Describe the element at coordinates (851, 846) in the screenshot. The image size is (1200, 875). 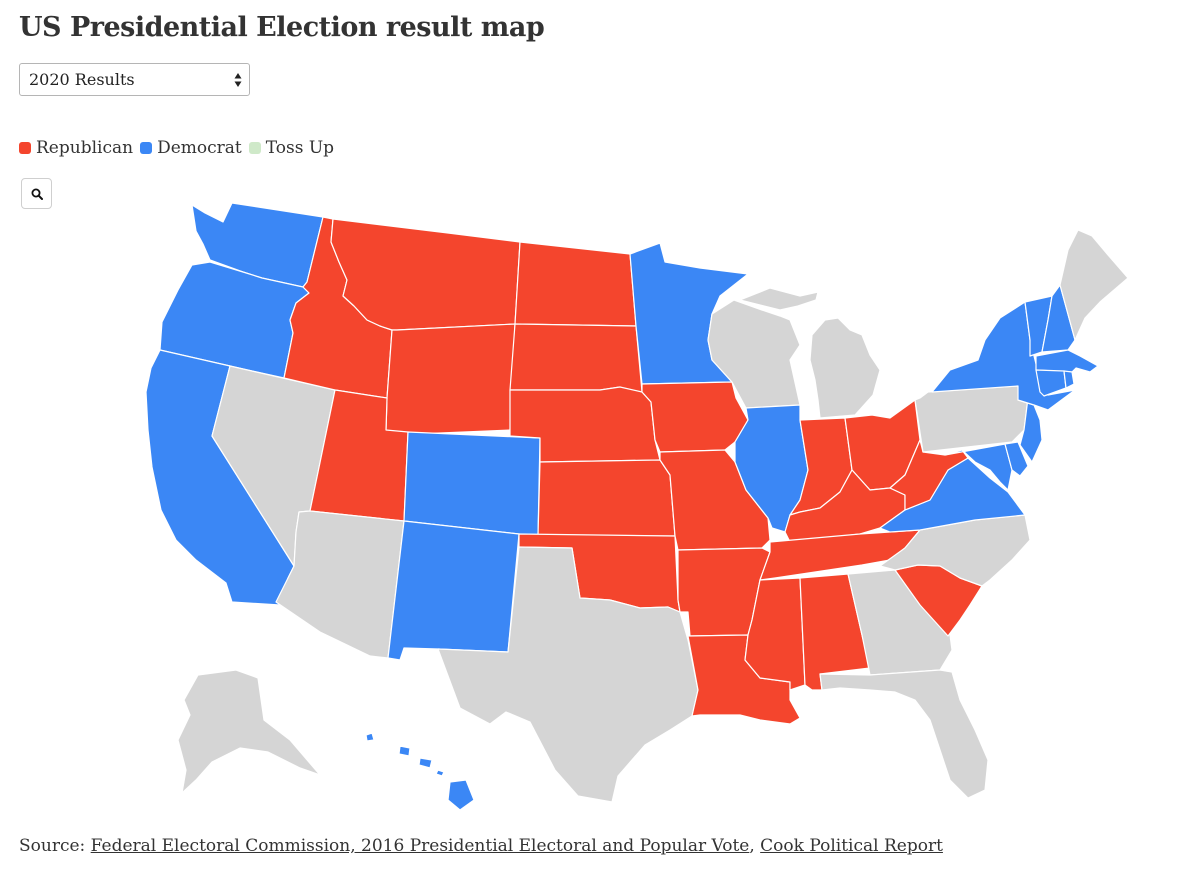
I see `source-link-cook: Cook Political Report` at that location.